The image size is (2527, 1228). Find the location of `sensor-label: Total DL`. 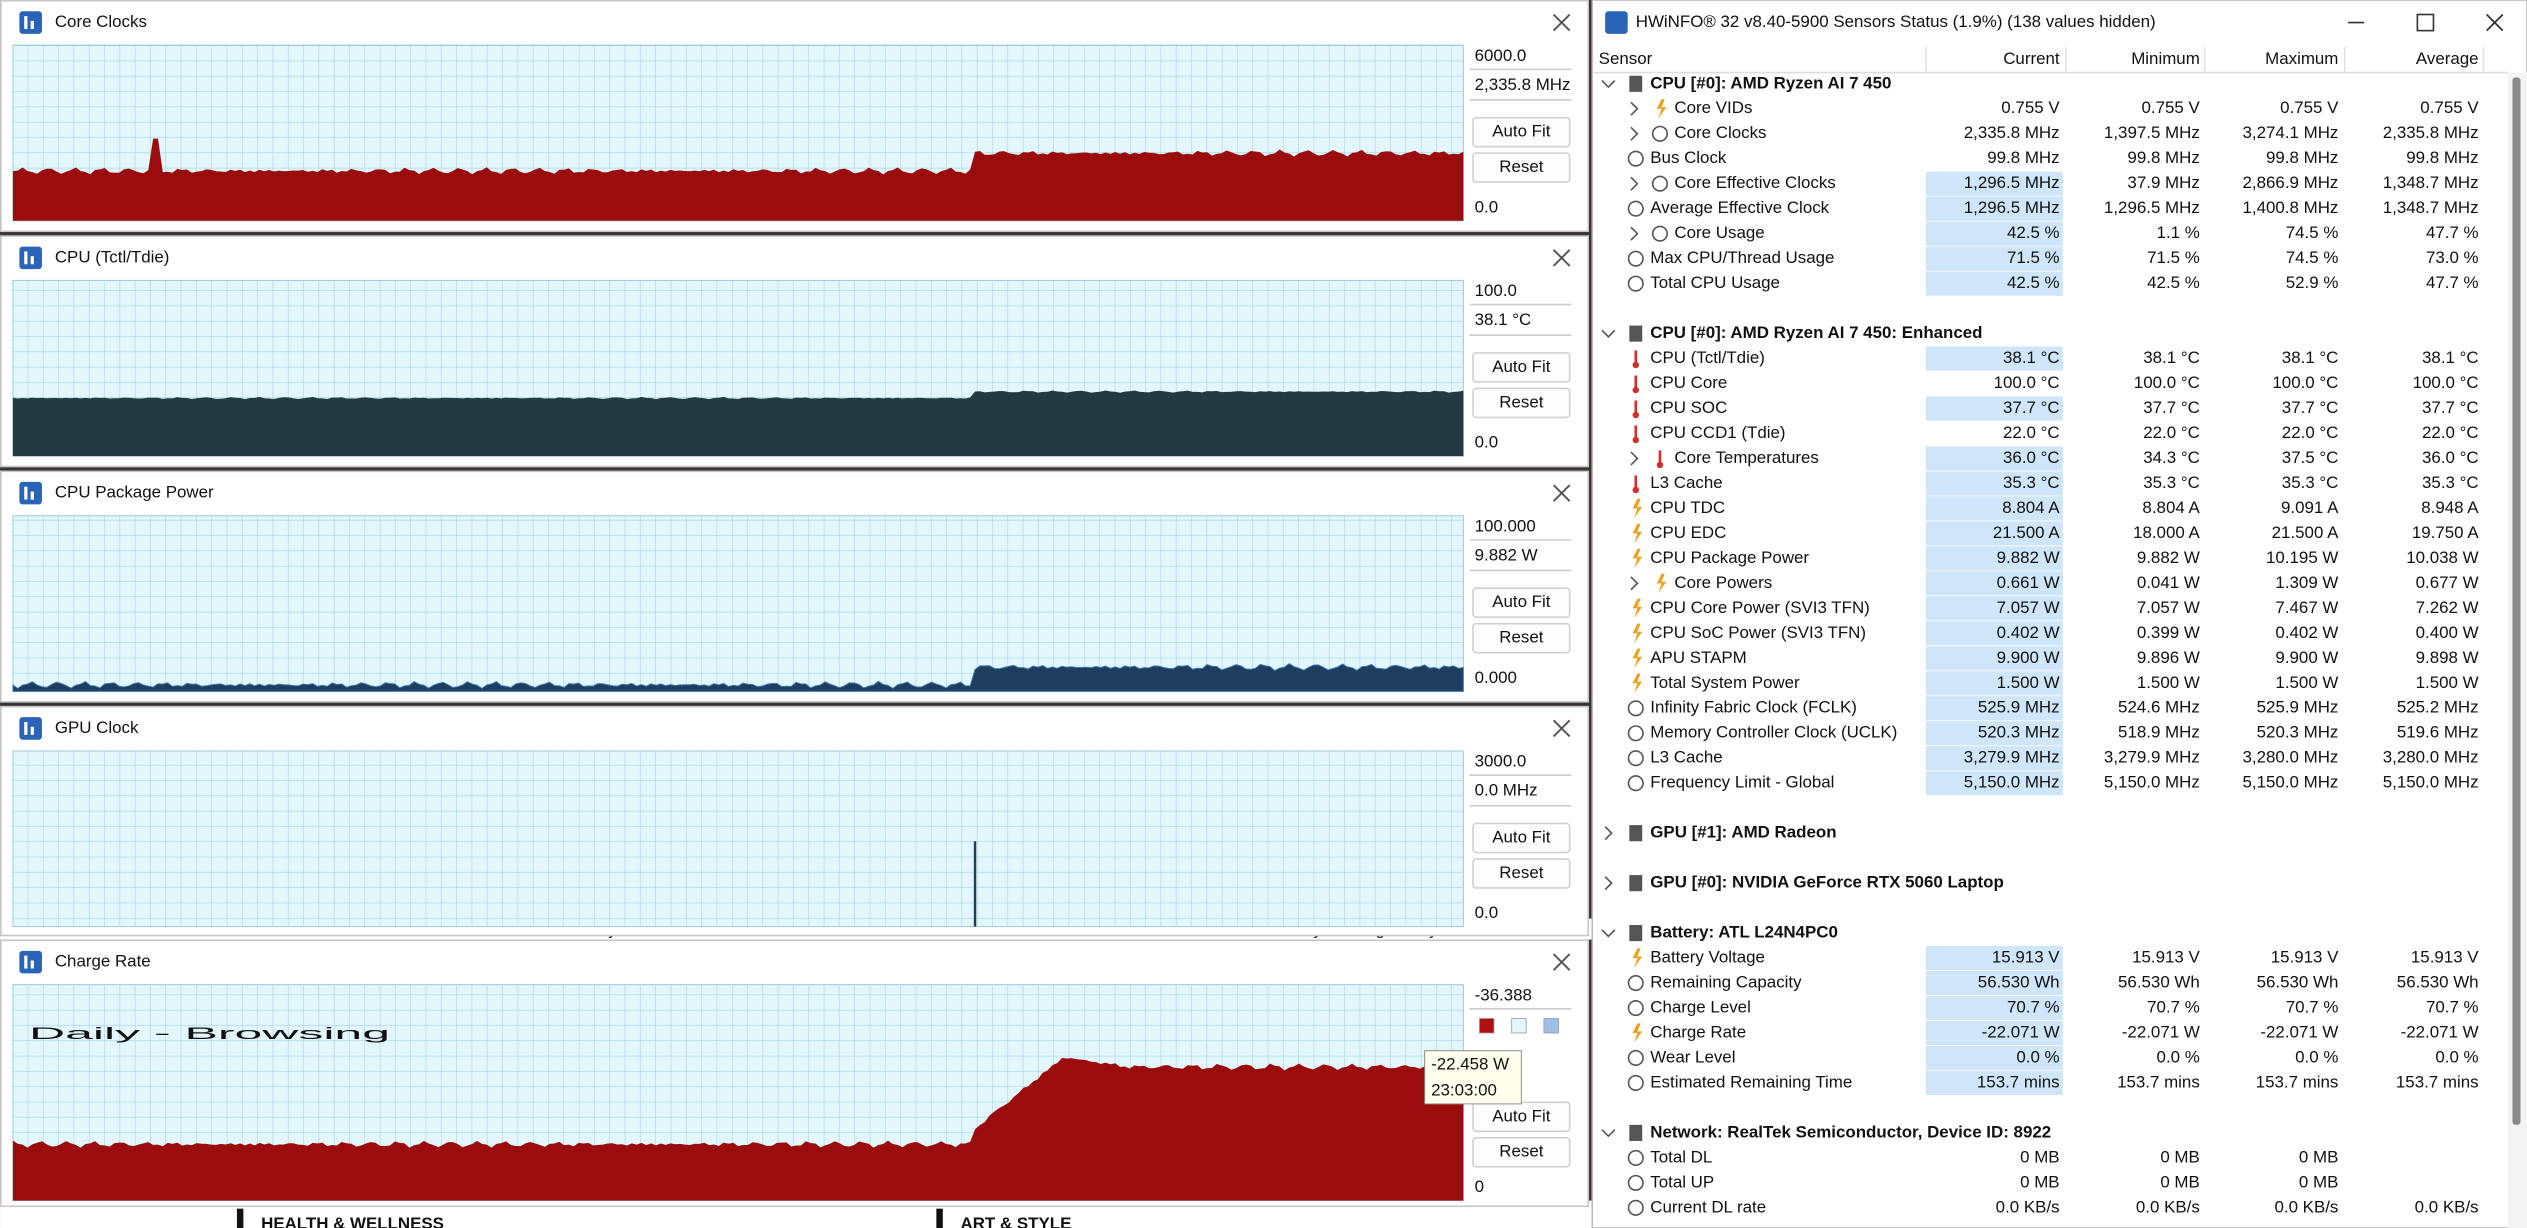

sensor-label: Total DL is located at coordinates (1681, 1156).